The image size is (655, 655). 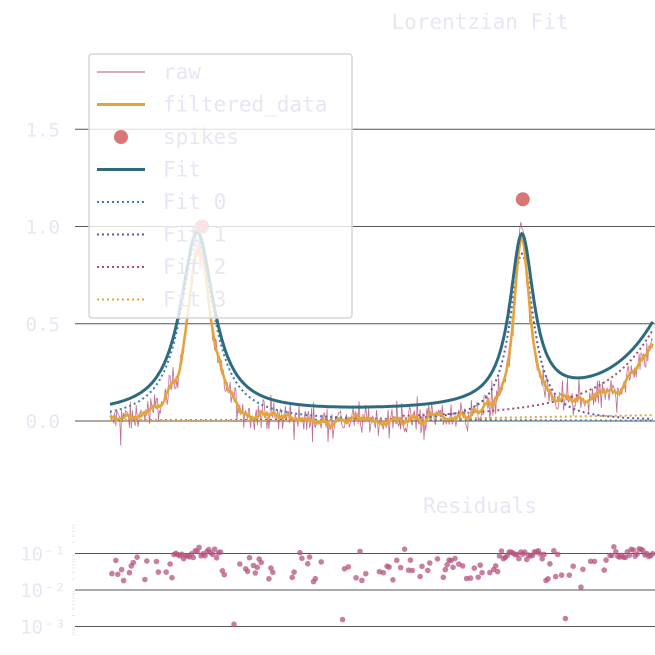 What do you see at coordinates (245, 105) in the screenshot?
I see `legend-label: filtered_data` at bounding box center [245, 105].